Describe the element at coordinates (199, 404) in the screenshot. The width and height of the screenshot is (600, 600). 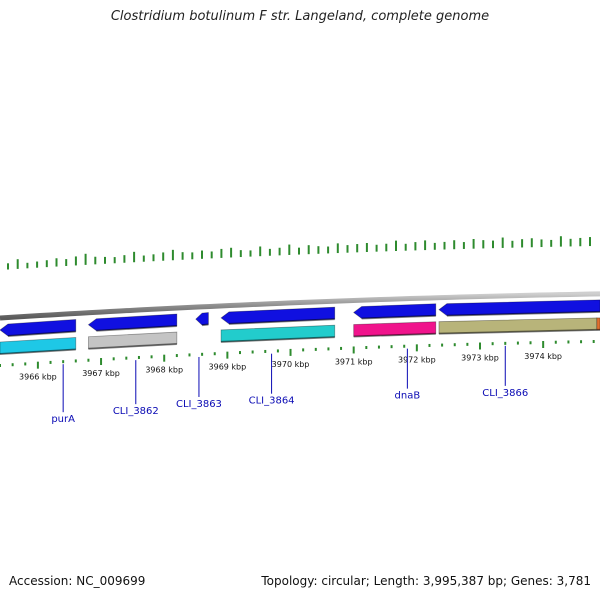
I see `gene-label-CLI_3863: CLI_3863` at that location.